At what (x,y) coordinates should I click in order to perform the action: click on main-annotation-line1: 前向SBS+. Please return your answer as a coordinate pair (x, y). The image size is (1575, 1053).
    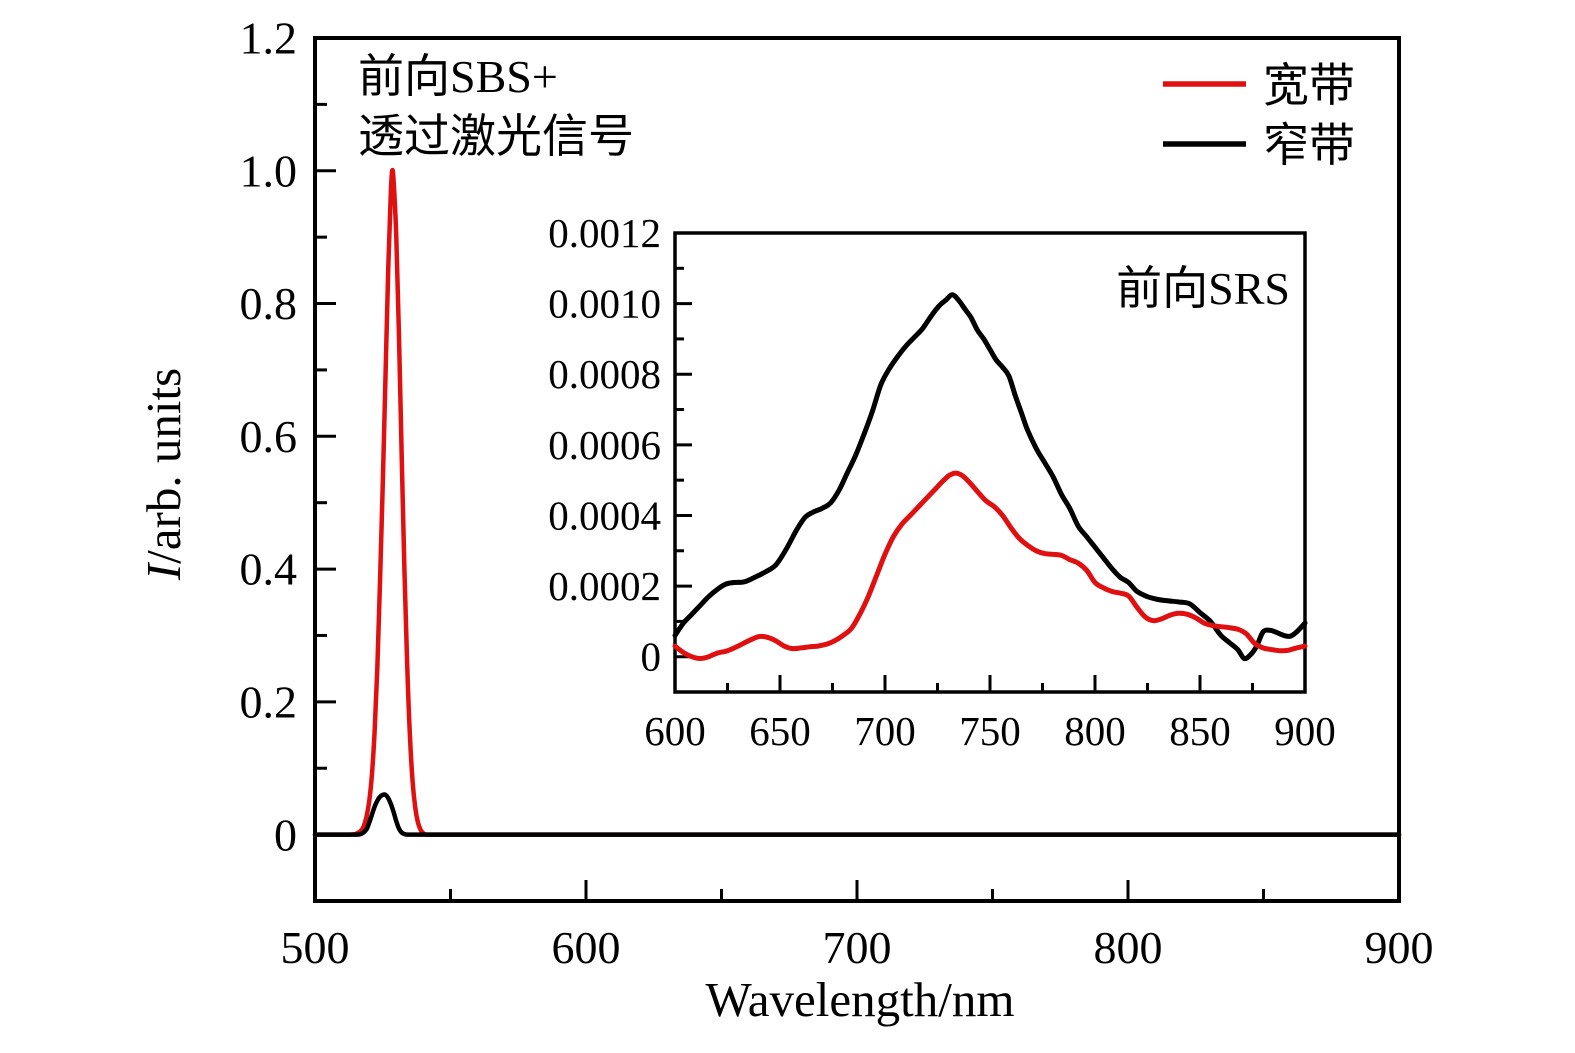
    Looking at the image, I should click on (458, 76).